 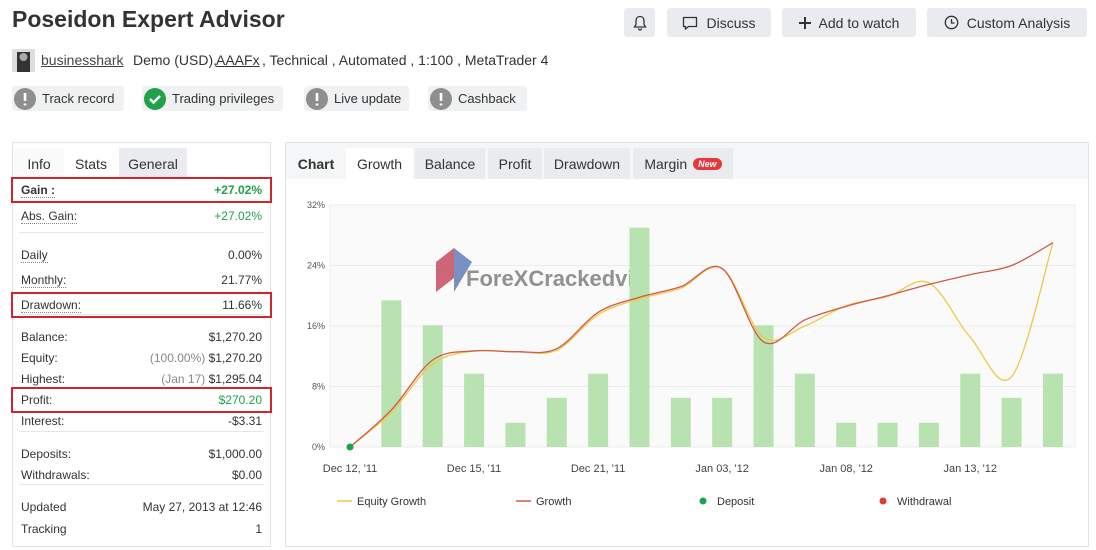 What do you see at coordinates (177, 358) in the screenshot?
I see `stat-note: (100.00%)` at bounding box center [177, 358].